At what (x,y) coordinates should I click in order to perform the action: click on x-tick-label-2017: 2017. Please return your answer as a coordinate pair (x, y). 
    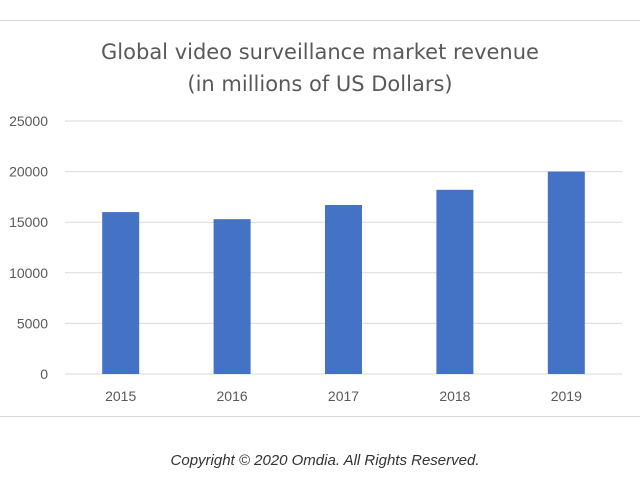
    Looking at the image, I should click on (343, 396).